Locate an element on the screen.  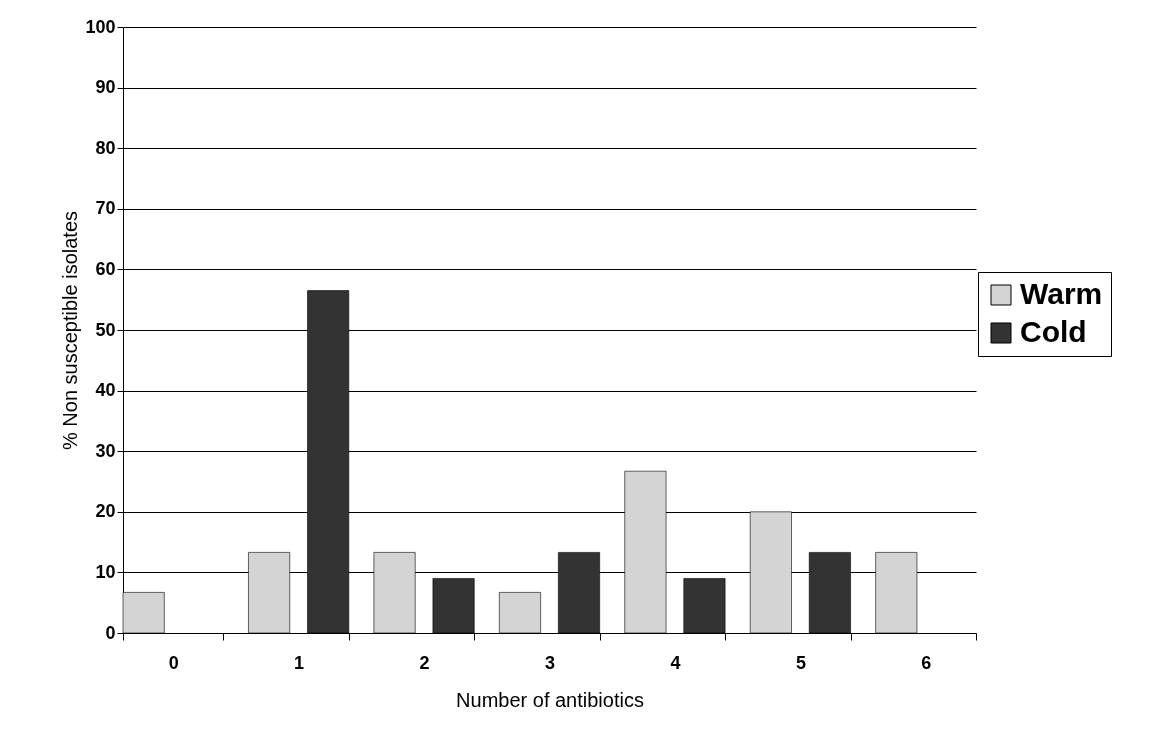
legend-label: Warm is located at coordinates (1061, 293).